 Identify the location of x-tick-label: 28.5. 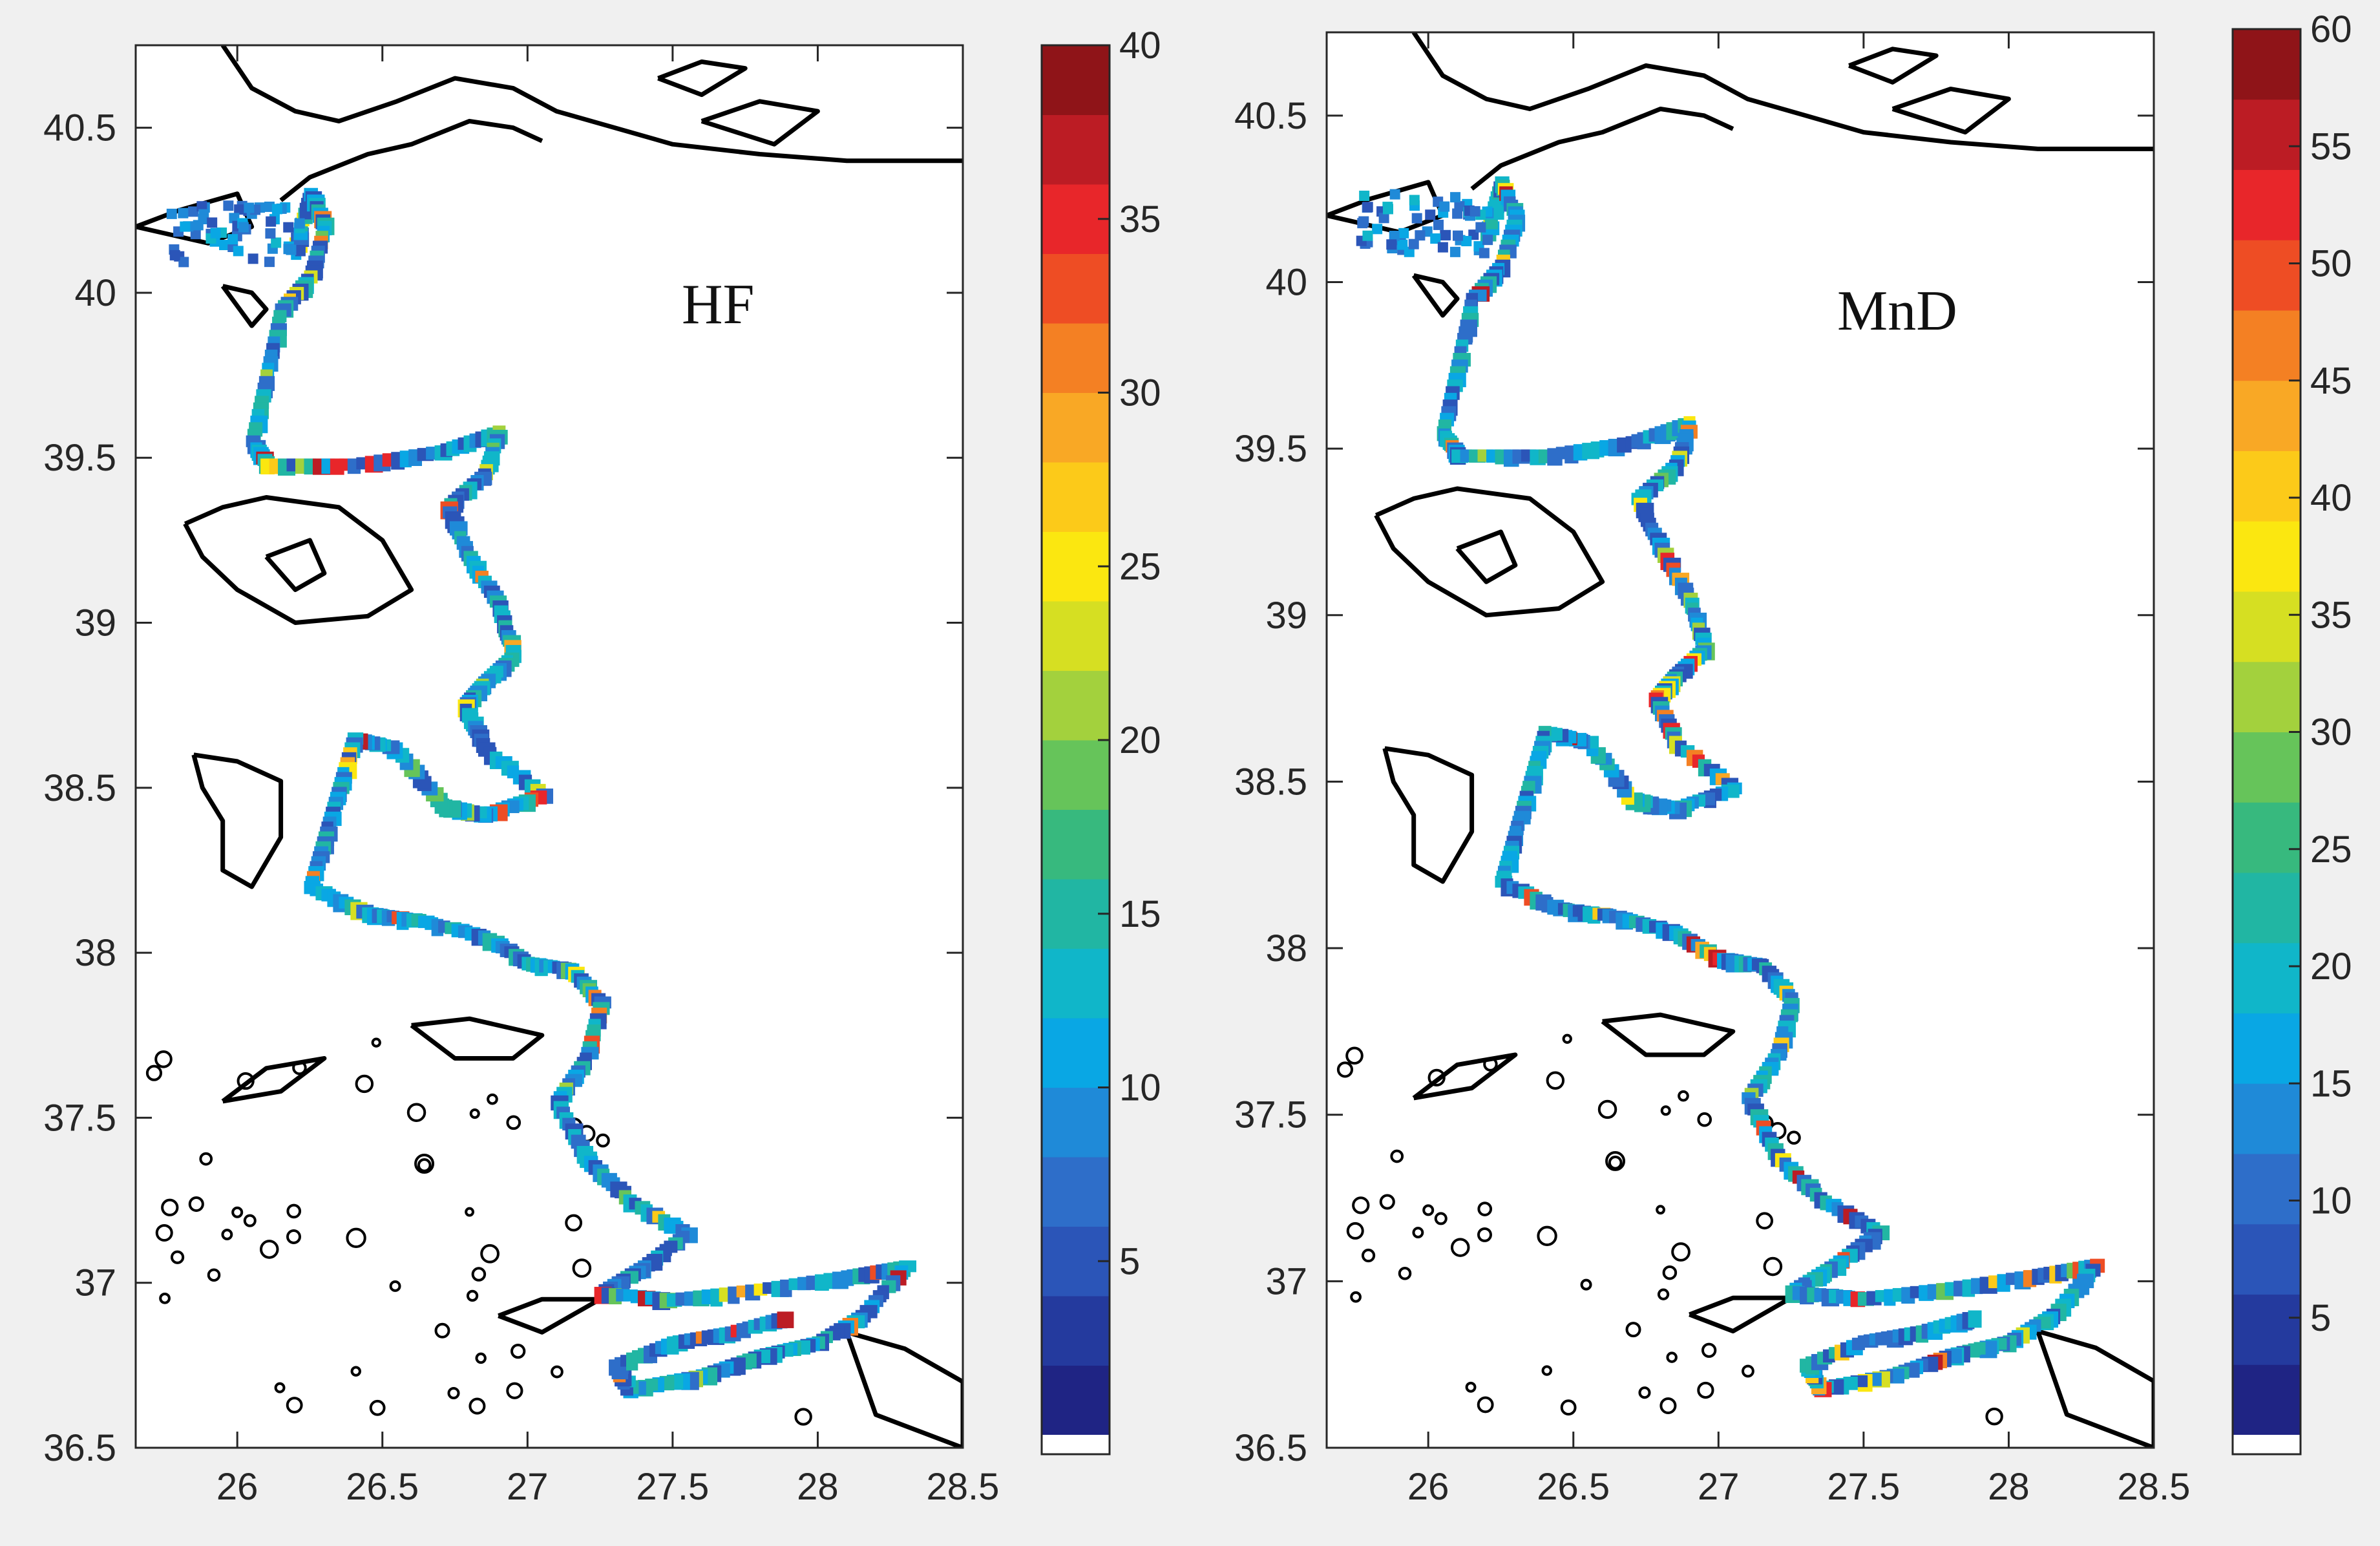
(964, 1487).